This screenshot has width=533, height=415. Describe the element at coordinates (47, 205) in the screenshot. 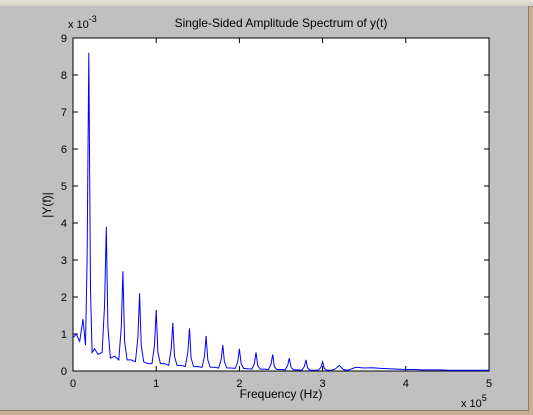

I see `y-axis-label: |Y(f)|` at that location.